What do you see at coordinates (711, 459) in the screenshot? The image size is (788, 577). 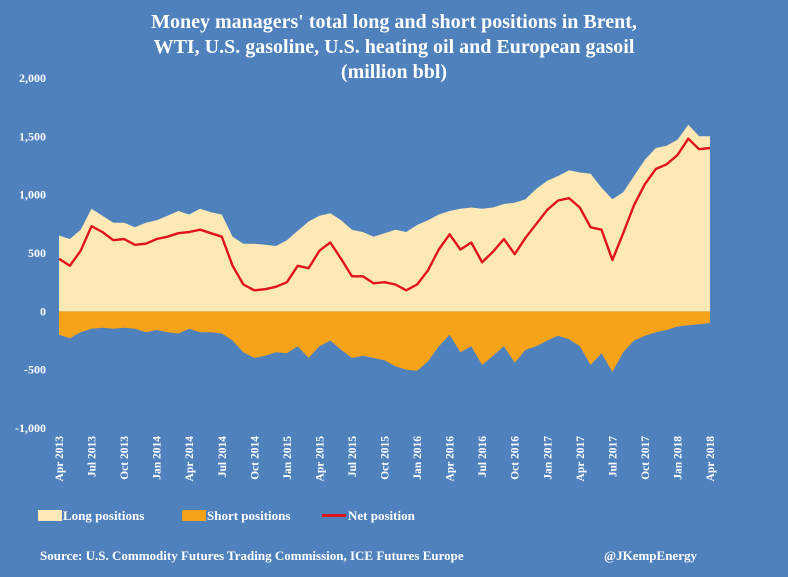 I see `x-tick-label: Apr 2018` at bounding box center [711, 459].